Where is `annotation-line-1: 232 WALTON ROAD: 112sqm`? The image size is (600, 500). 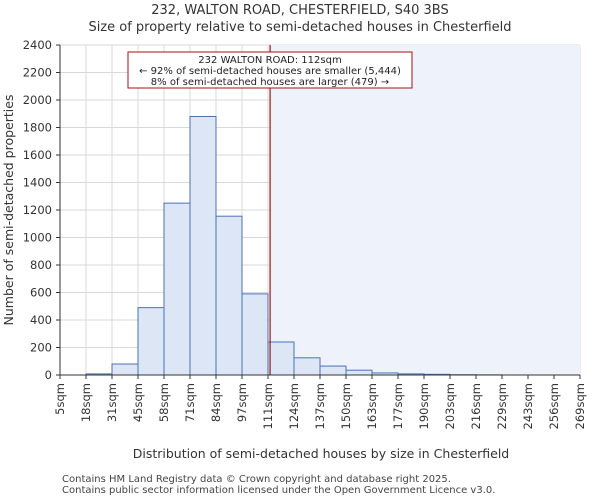 annotation-line-1: 232 WALTON ROAD: 112sqm is located at coordinates (269, 60).